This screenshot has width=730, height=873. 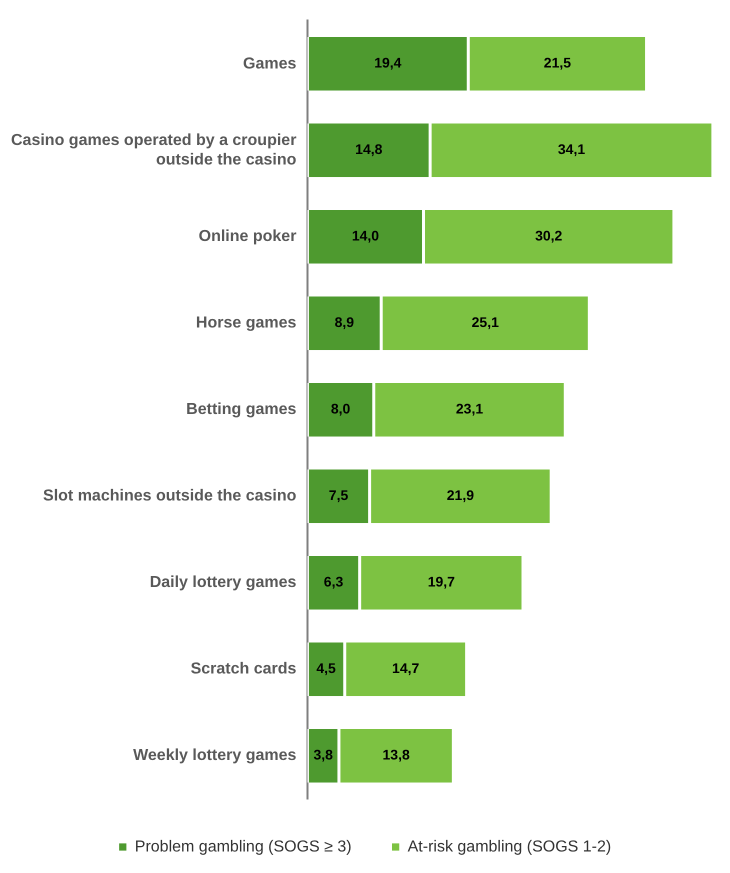 I want to click on y-tick-label: Horse games, so click(x=246, y=323).